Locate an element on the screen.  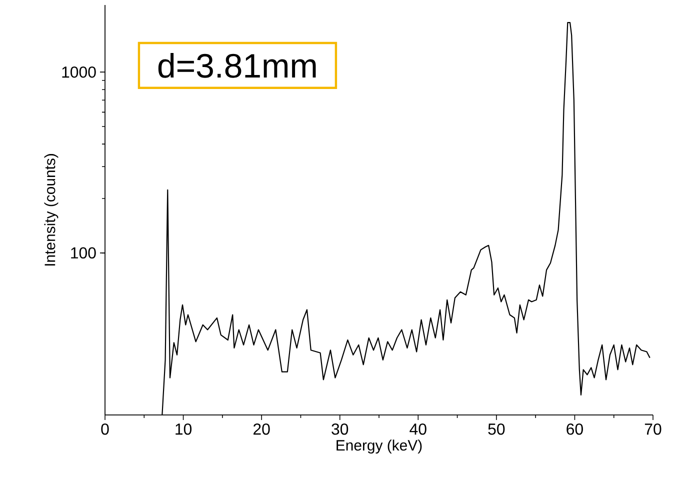
x-tick-label: 50 is located at coordinates (496, 429).